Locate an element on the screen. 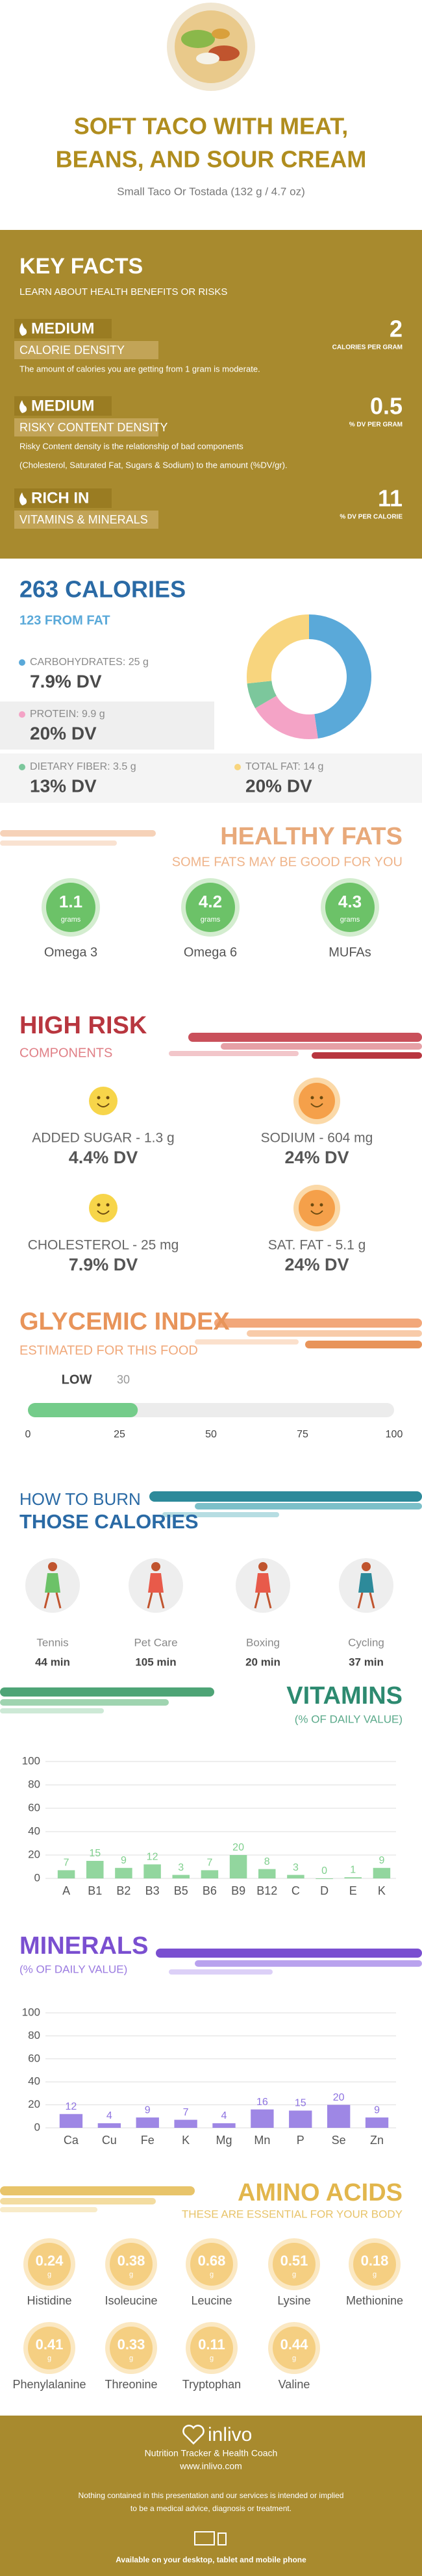 The width and height of the screenshot is (422, 2576). section-subtitle: COMPONENTS is located at coordinates (65, 1053).